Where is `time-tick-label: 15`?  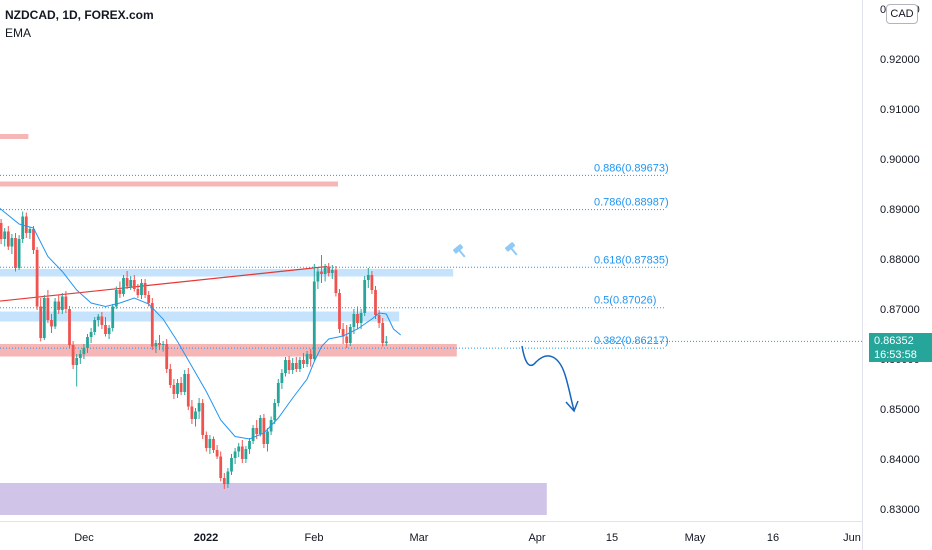 time-tick-label: 15 is located at coordinates (612, 538).